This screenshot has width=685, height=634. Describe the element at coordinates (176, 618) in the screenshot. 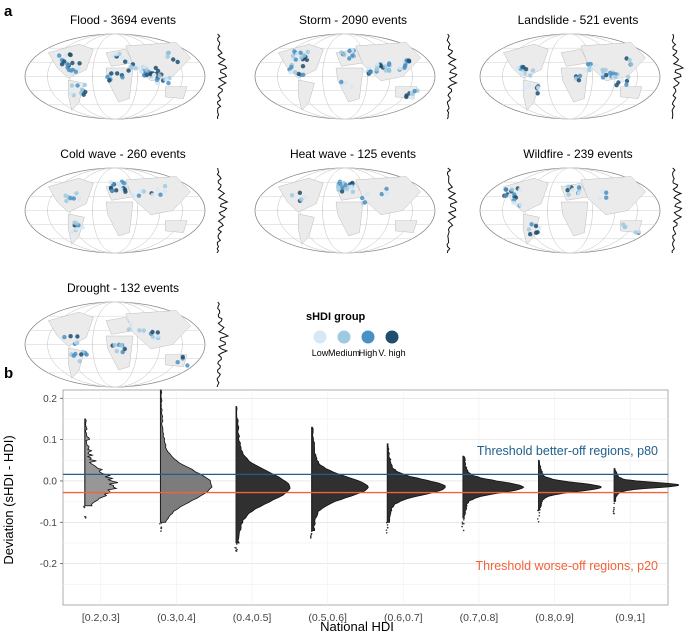

I see `x-tick-label: (0.3,0.4]` at that location.